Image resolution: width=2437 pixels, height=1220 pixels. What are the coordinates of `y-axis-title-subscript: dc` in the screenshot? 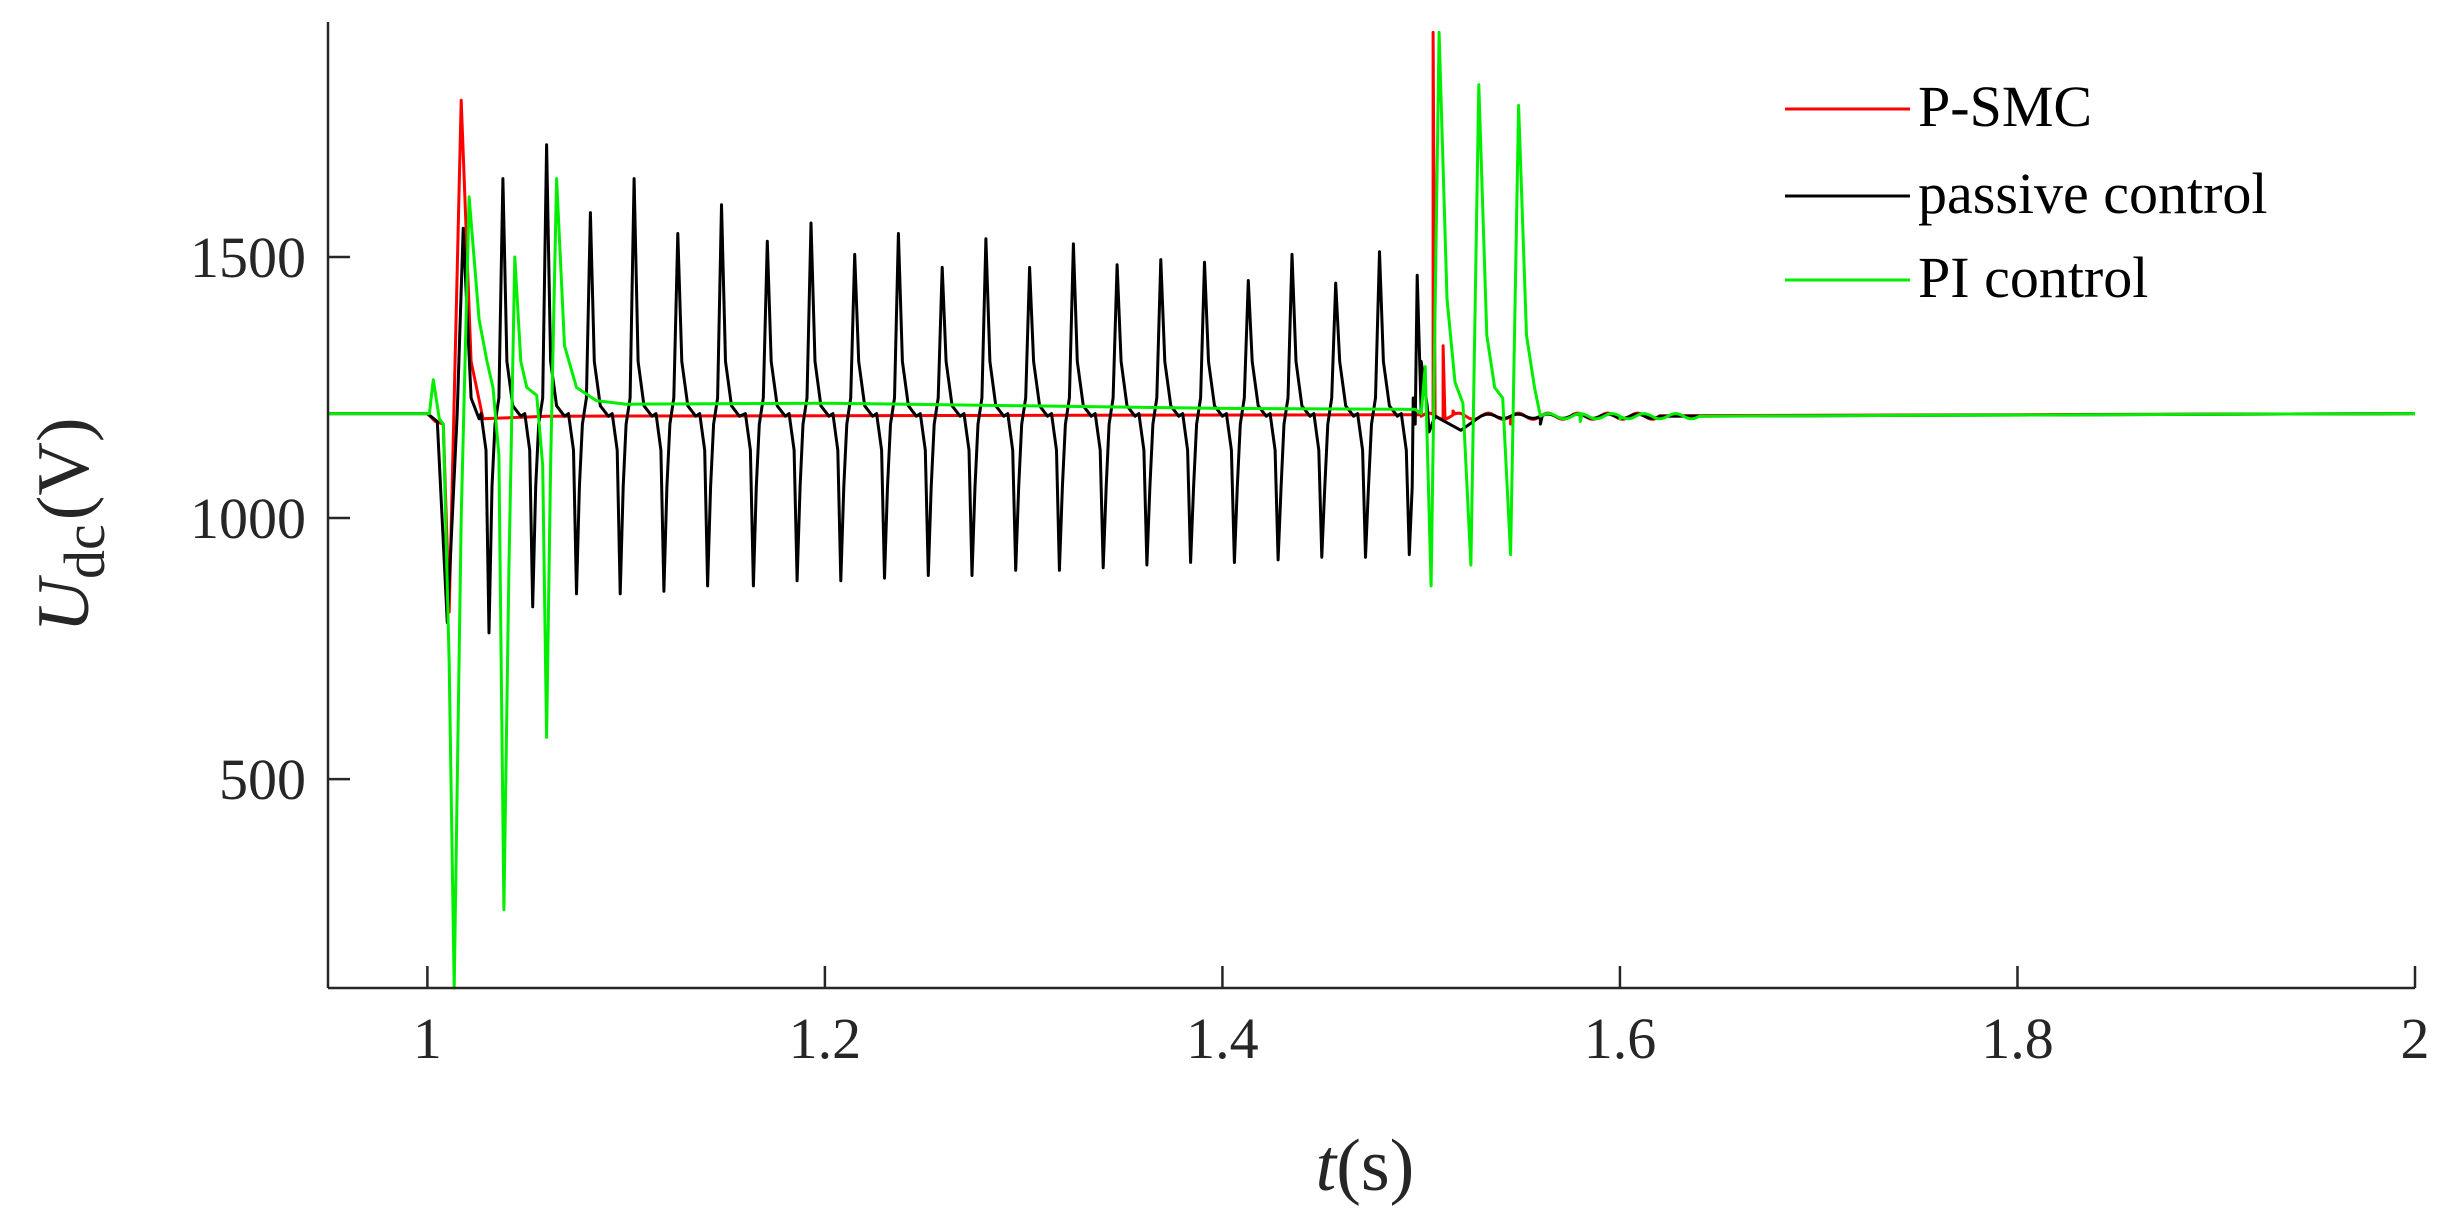 It's located at (84, 551).